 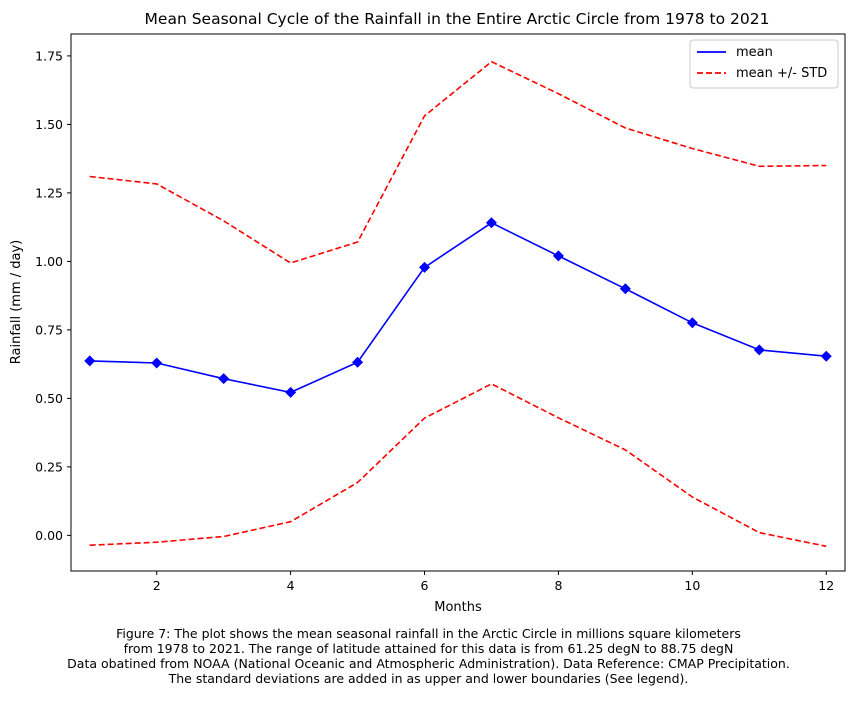 I want to click on x-axis: 2 4 6 8 10 12, so click(x=493, y=582).